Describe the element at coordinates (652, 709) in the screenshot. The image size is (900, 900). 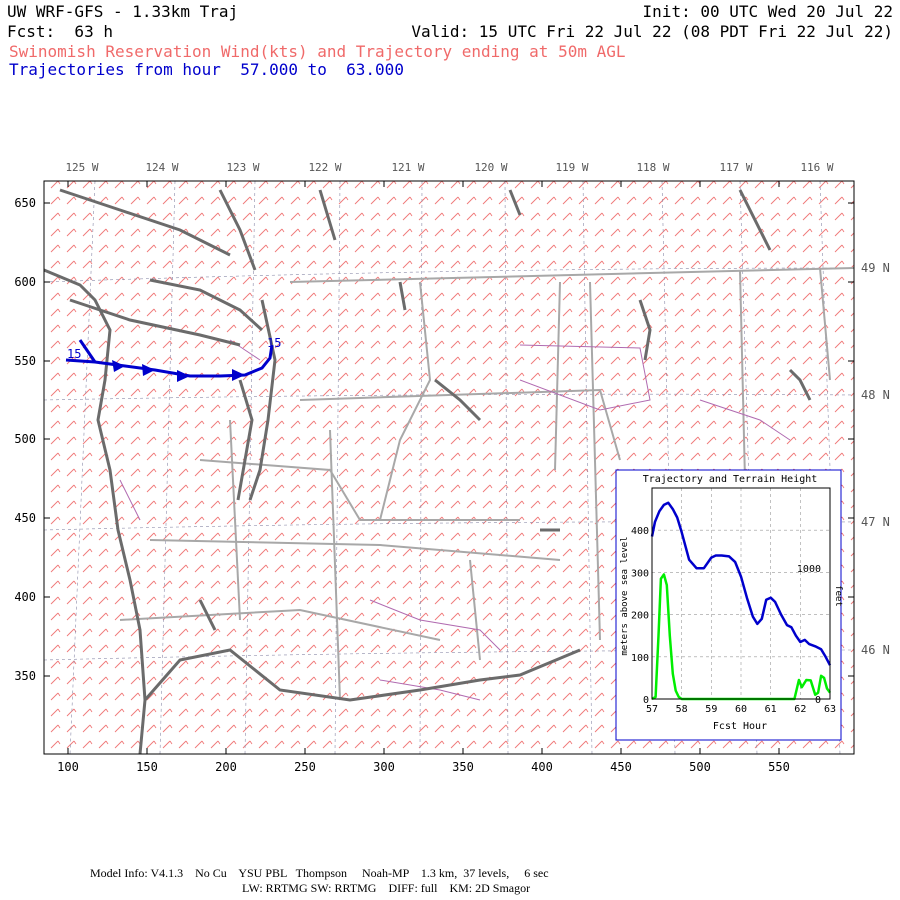
I see `inset-x-tick-label: 57` at that location.